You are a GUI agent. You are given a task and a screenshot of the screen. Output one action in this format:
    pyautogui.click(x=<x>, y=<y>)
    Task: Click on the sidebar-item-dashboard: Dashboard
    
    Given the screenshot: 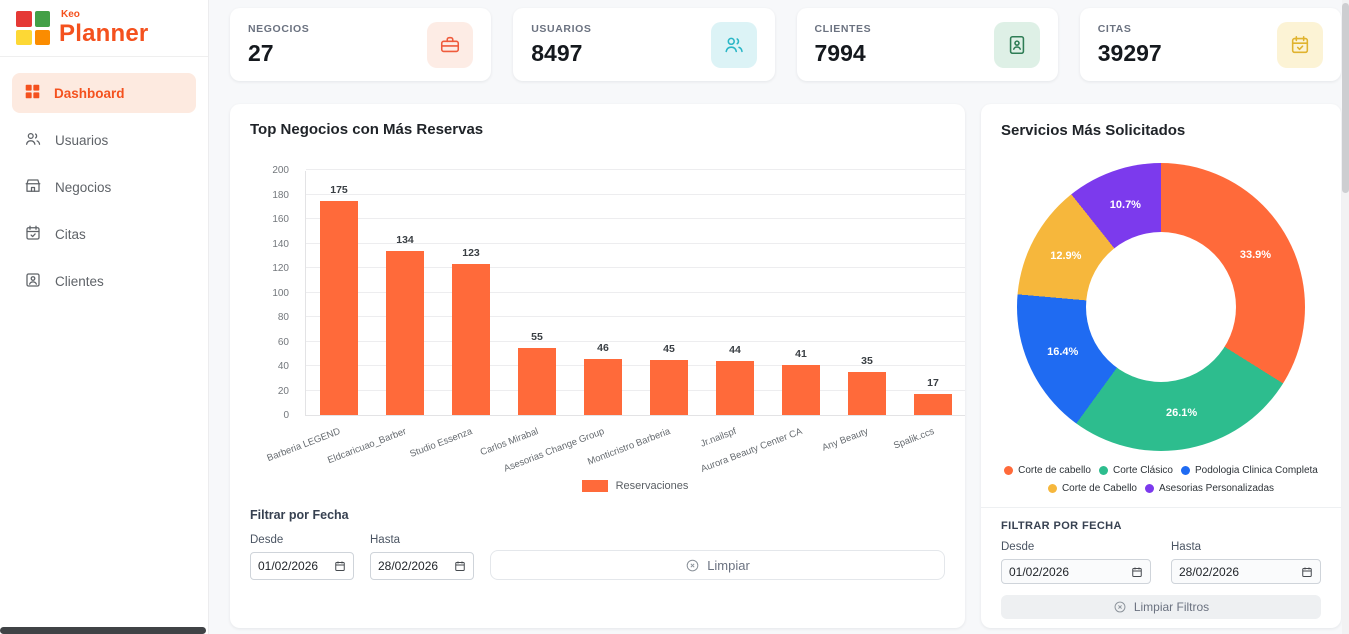 What is the action you would take?
    pyautogui.click(x=104, y=93)
    